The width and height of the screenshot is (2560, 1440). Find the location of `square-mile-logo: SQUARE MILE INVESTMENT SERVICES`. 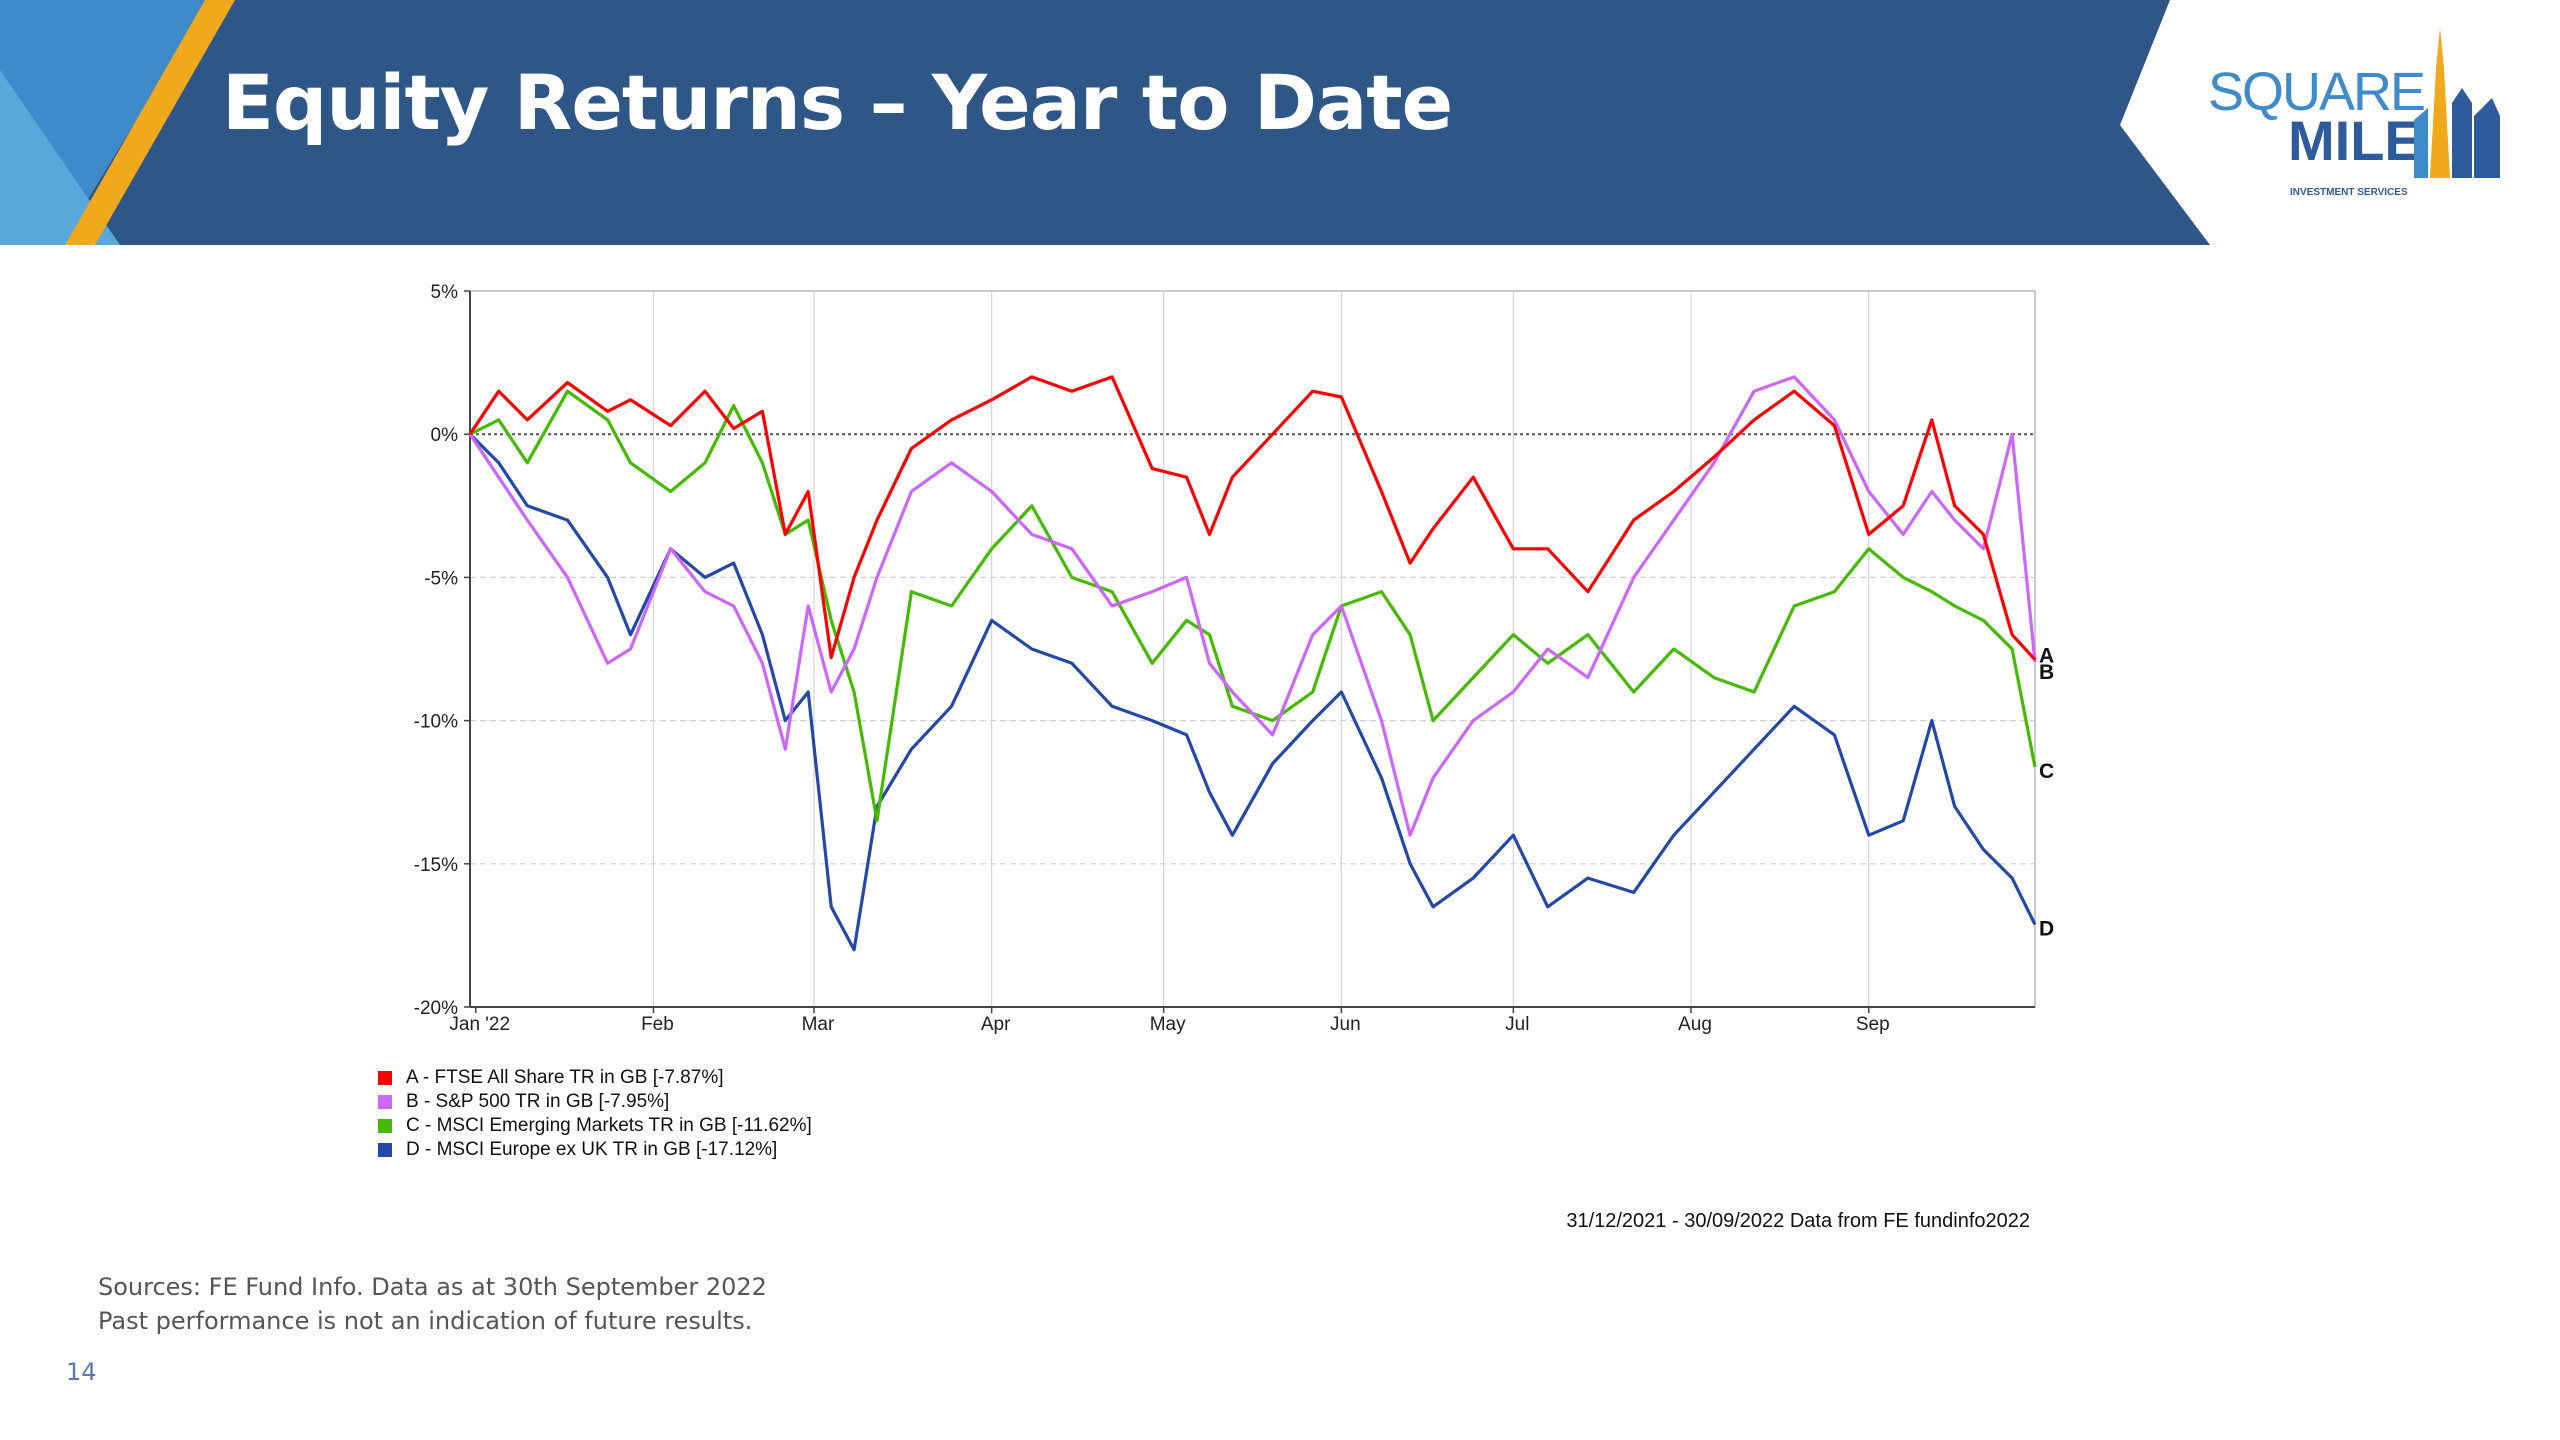

square-mile-logo: SQUARE MILE INVESTMENT SERVICES is located at coordinates (2354, 113).